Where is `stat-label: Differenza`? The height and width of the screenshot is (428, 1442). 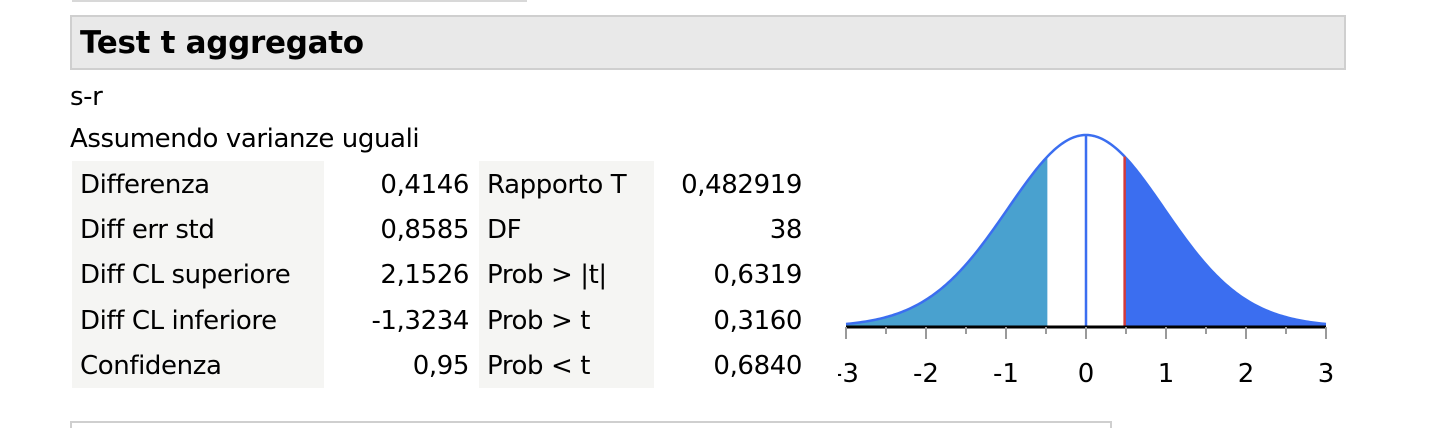
stat-label: Differenza is located at coordinates (145, 185).